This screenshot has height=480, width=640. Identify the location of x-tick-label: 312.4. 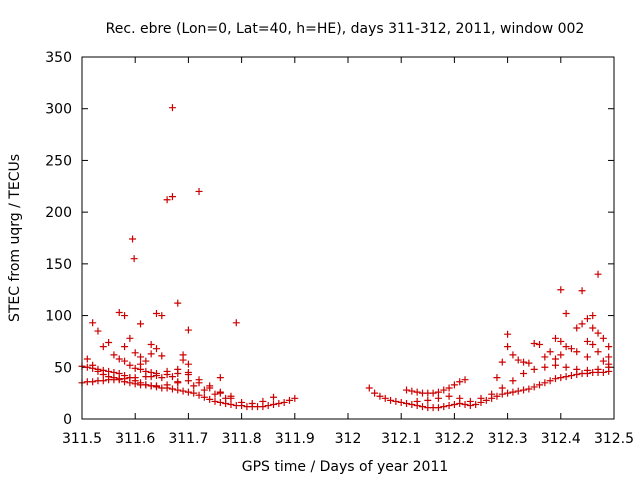
(561, 439).